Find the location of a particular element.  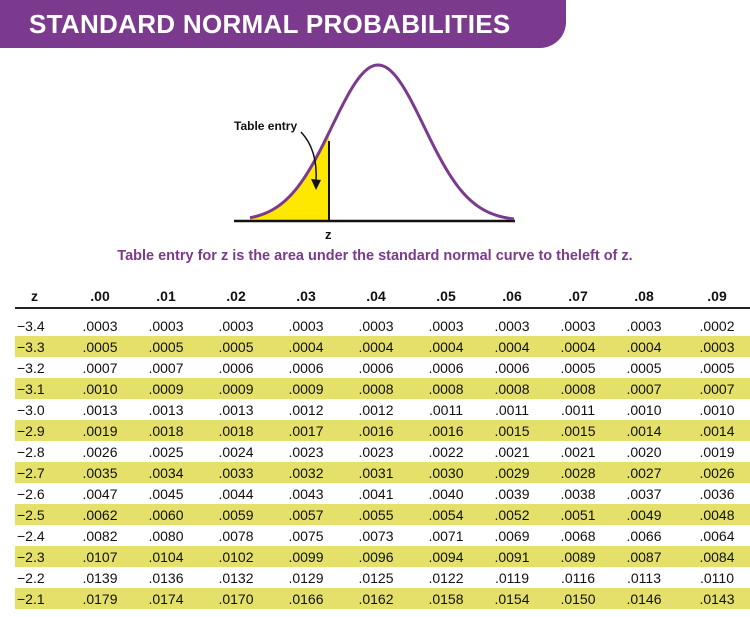

probability-cell: .0091 is located at coordinates (512, 556).